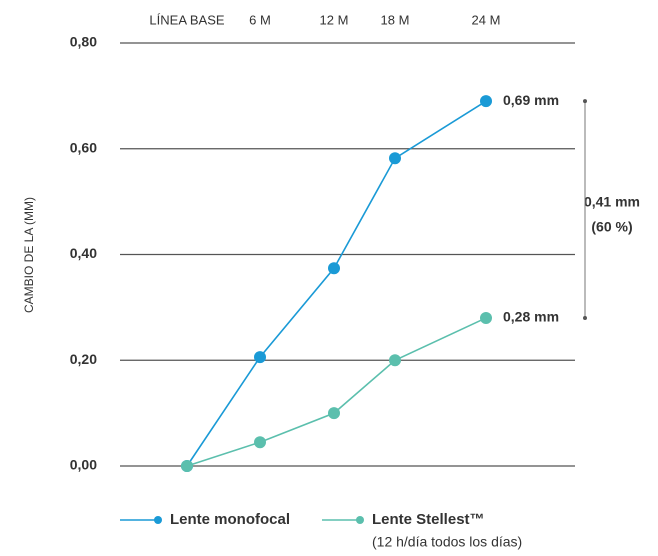 The width and height of the screenshot is (658, 556). What do you see at coordinates (336, 392) in the screenshot?
I see `line` at bounding box center [336, 392].